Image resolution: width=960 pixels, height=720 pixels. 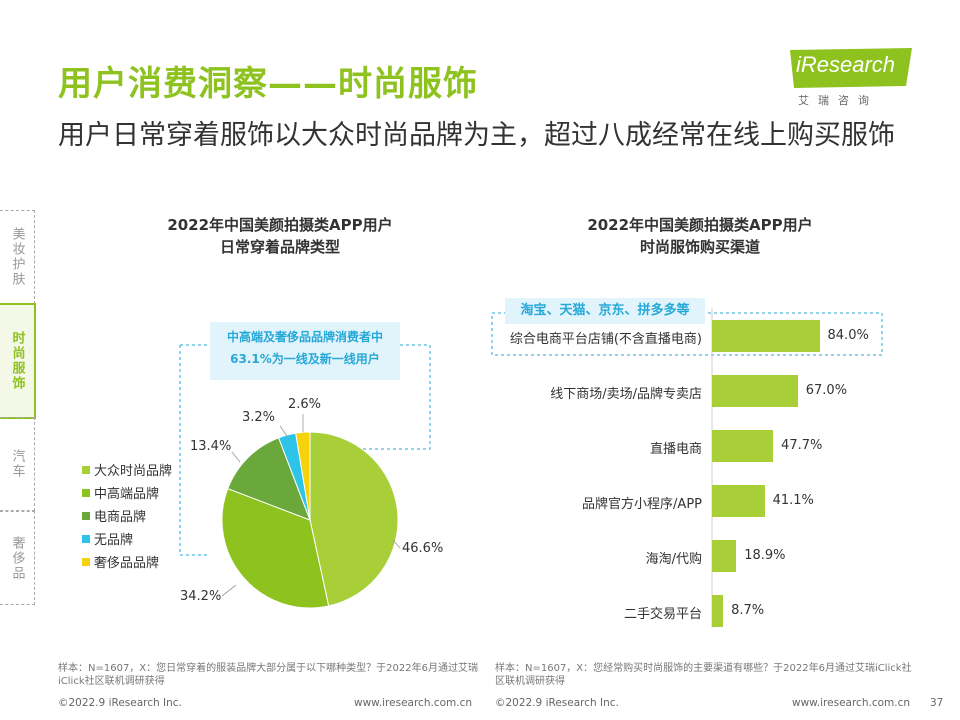 What do you see at coordinates (765, 555) in the screenshot?
I see `bar-value-label: 18.9%` at bounding box center [765, 555].